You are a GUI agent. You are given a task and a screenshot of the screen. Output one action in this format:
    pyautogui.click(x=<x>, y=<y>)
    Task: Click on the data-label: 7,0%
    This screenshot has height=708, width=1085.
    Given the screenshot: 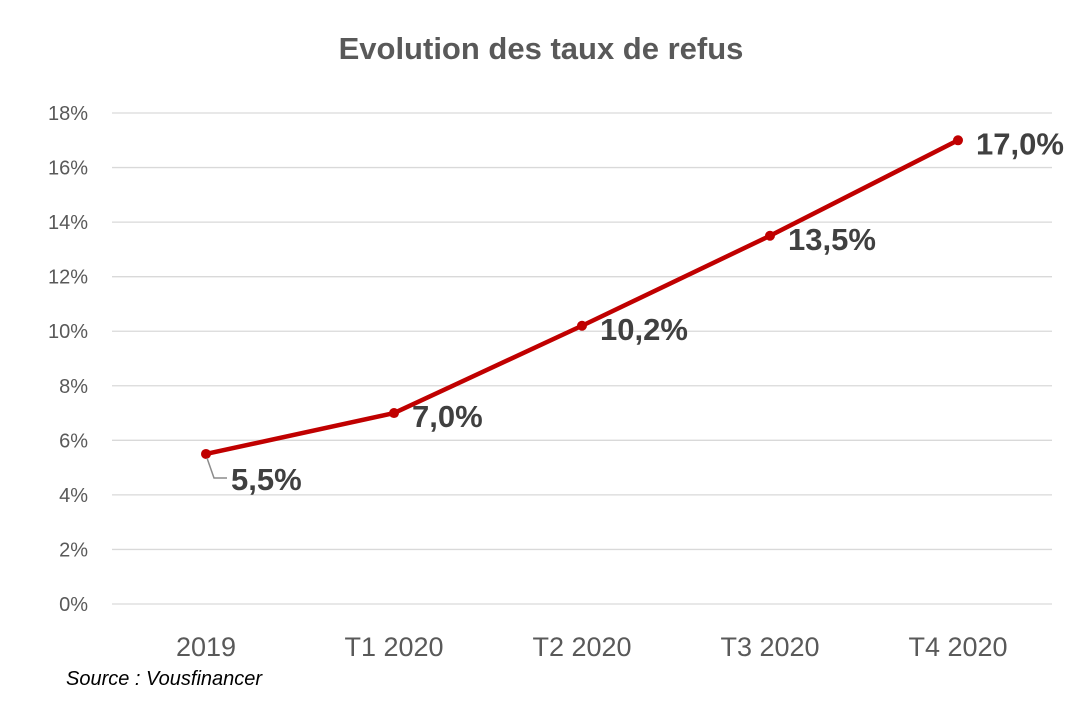 What is the action you would take?
    pyautogui.click(x=447, y=416)
    